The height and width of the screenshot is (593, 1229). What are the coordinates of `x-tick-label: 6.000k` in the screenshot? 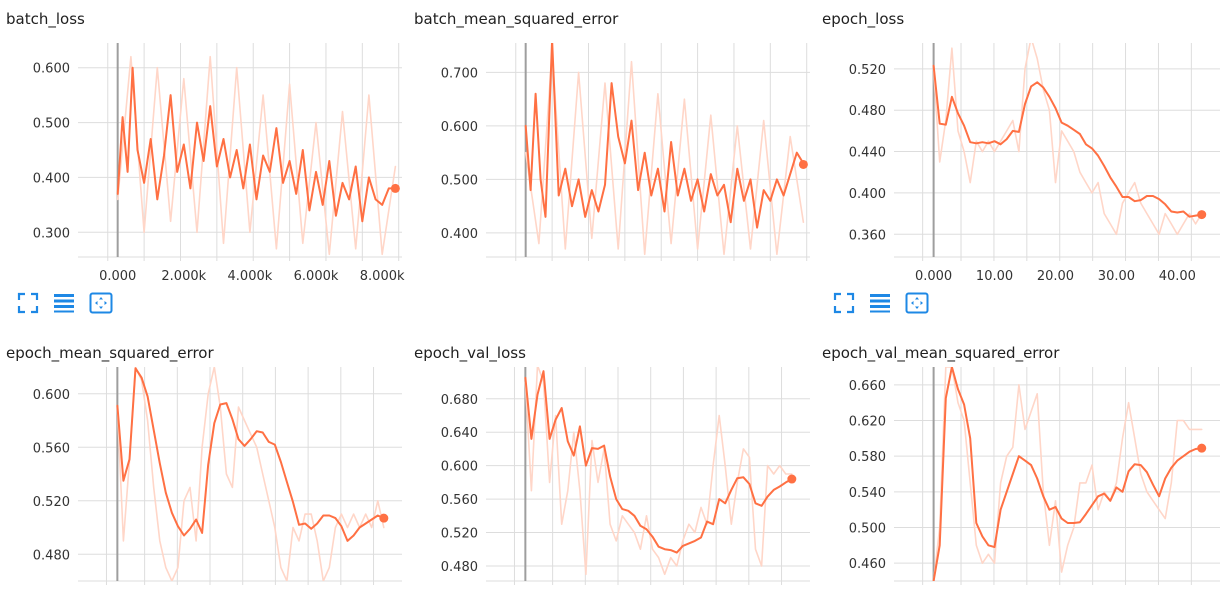 It's located at (316, 276).